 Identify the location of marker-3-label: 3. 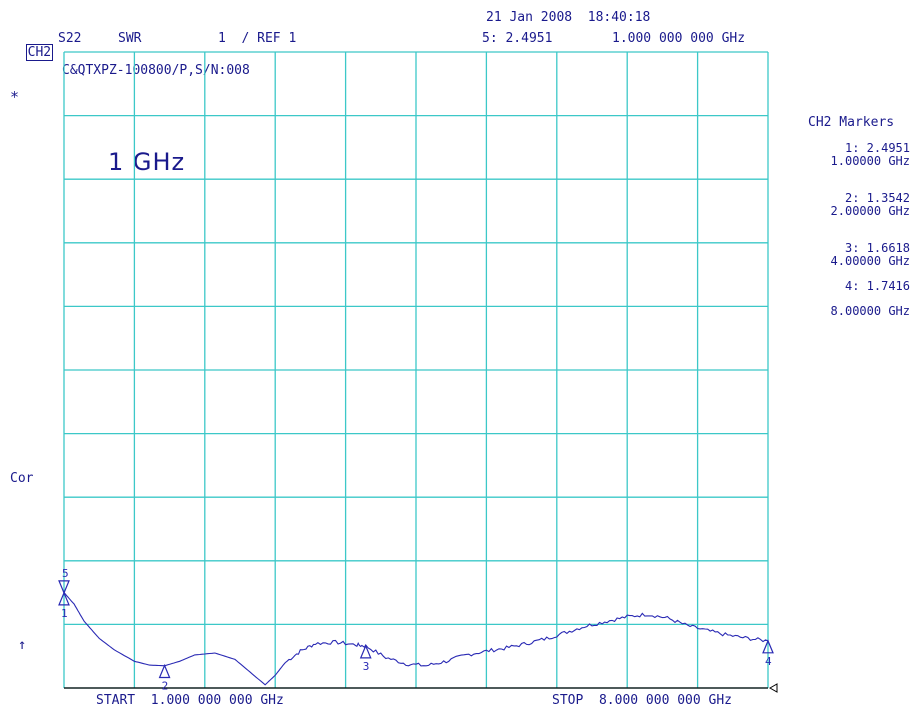
(366, 666).